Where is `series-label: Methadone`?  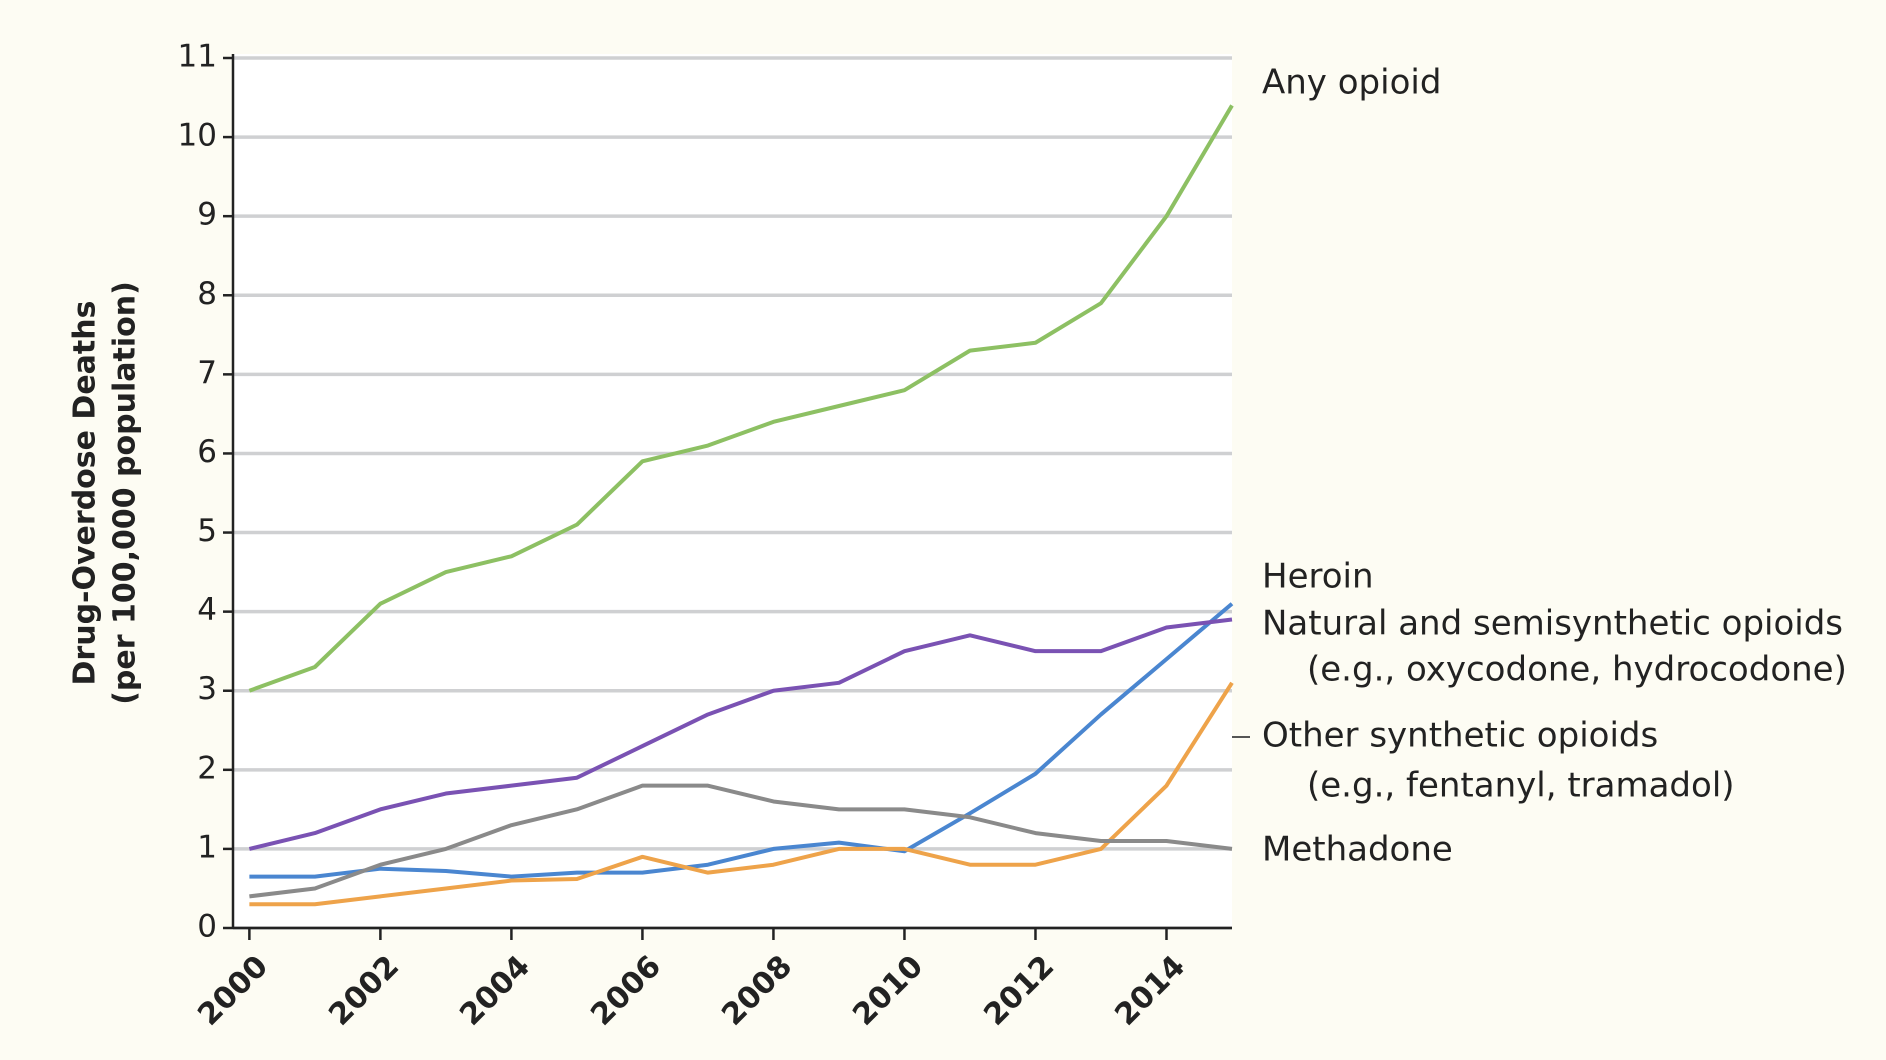 series-label: Methadone is located at coordinates (1357, 850).